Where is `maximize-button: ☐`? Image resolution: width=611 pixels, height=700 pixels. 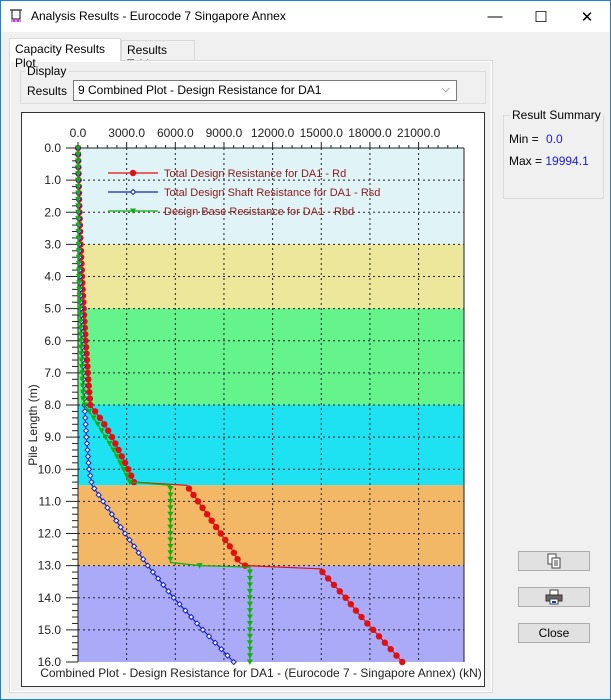 maximize-button: ☐ is located at coordinates (541, 16).